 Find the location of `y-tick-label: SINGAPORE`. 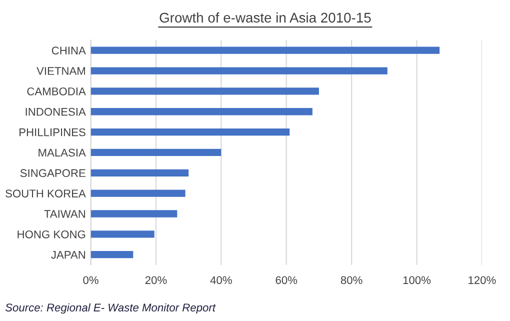

y-tick-label: SINGAPORE is located at coordinates (53, 173).